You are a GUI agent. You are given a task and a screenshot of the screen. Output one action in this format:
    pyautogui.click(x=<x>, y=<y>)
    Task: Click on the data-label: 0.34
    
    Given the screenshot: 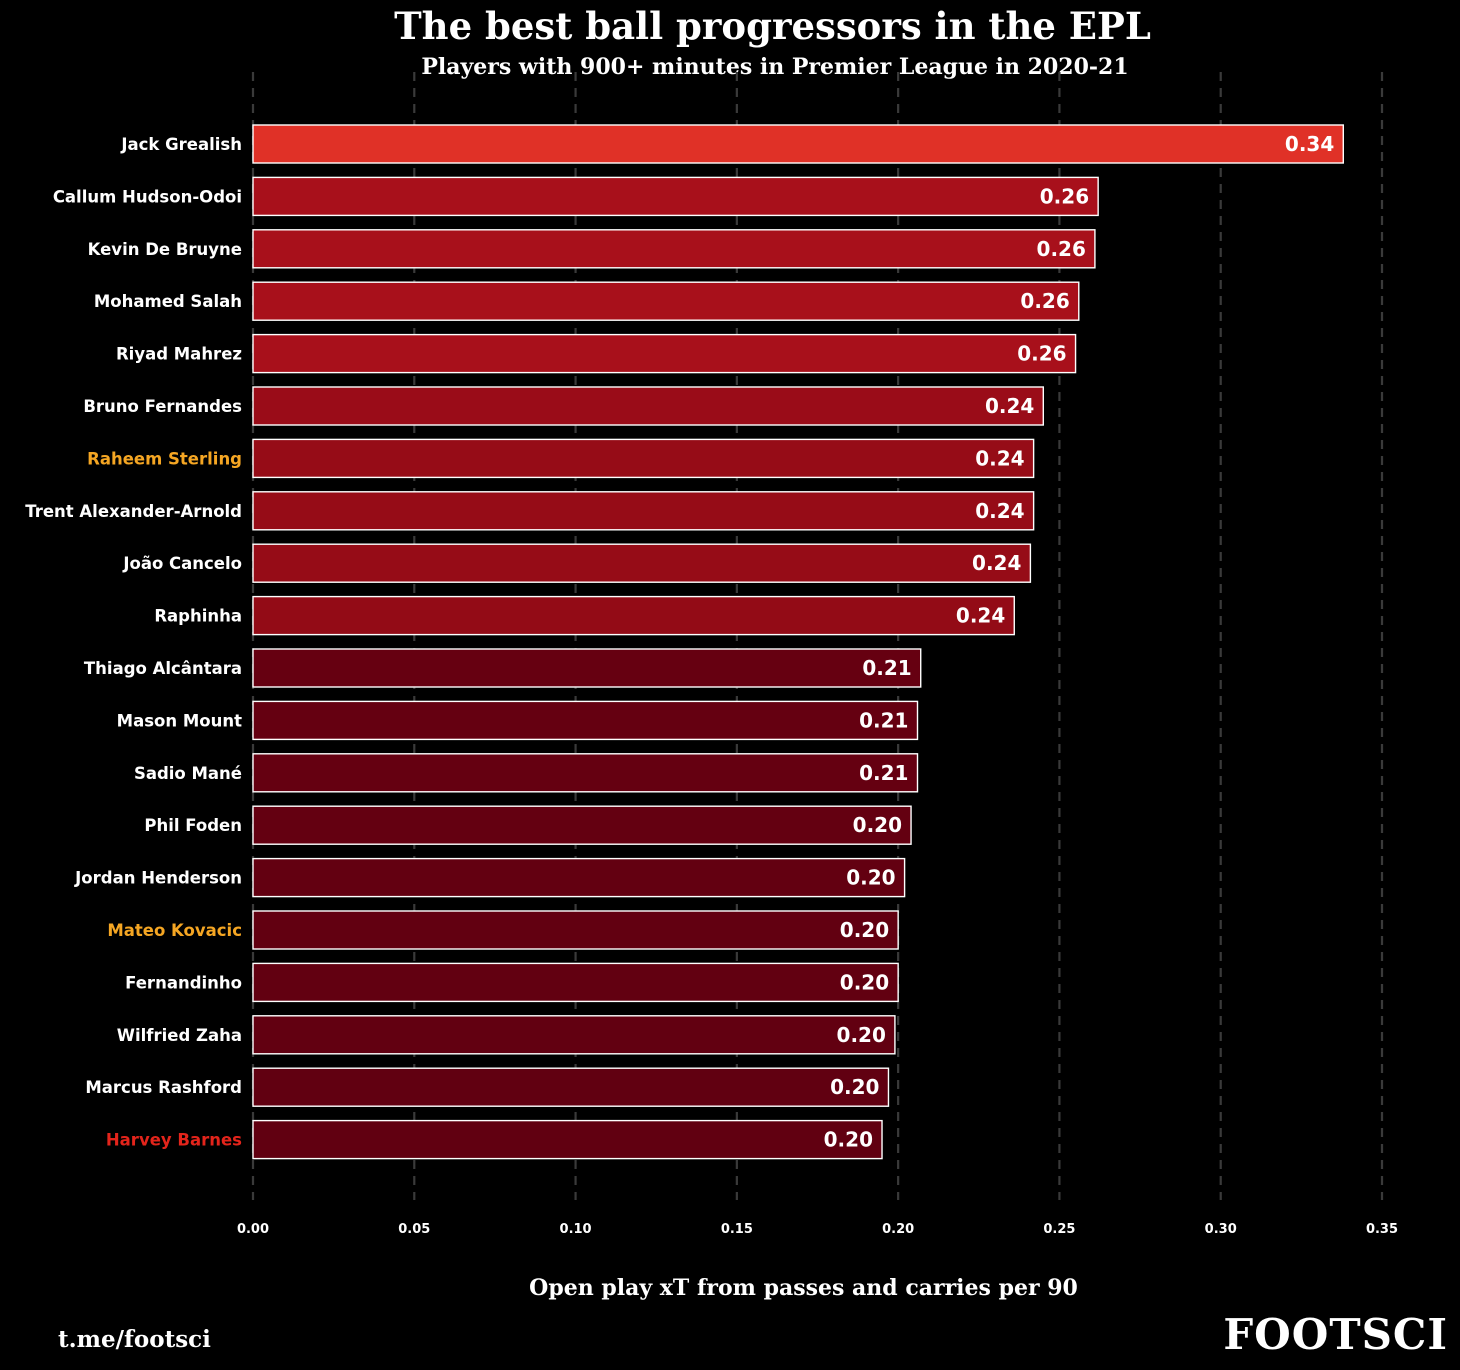 What is the action you would take?
    pyautogui.click(x=1309, y=144)
    